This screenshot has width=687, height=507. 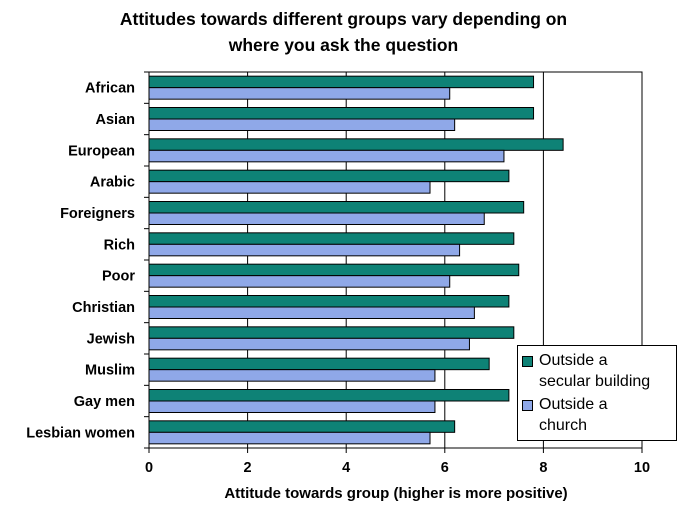 What do you see at coordinates (119, 245) in the screenshot?
I see `category-label: Rich` at bounding box center [119, 245].